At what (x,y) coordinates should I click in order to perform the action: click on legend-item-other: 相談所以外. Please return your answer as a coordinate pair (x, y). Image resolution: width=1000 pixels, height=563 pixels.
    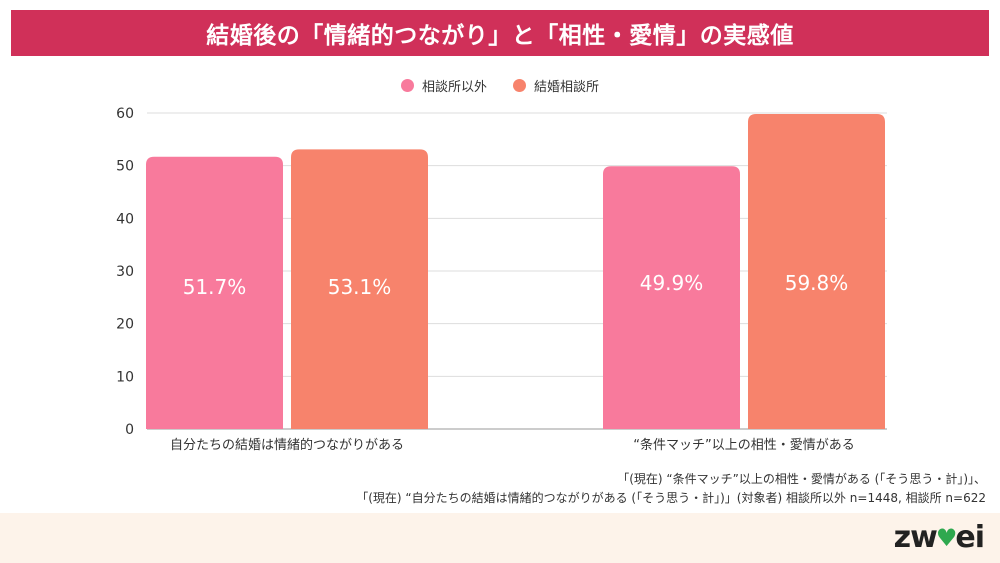
    Looking at the image, I should click on (443, 85).